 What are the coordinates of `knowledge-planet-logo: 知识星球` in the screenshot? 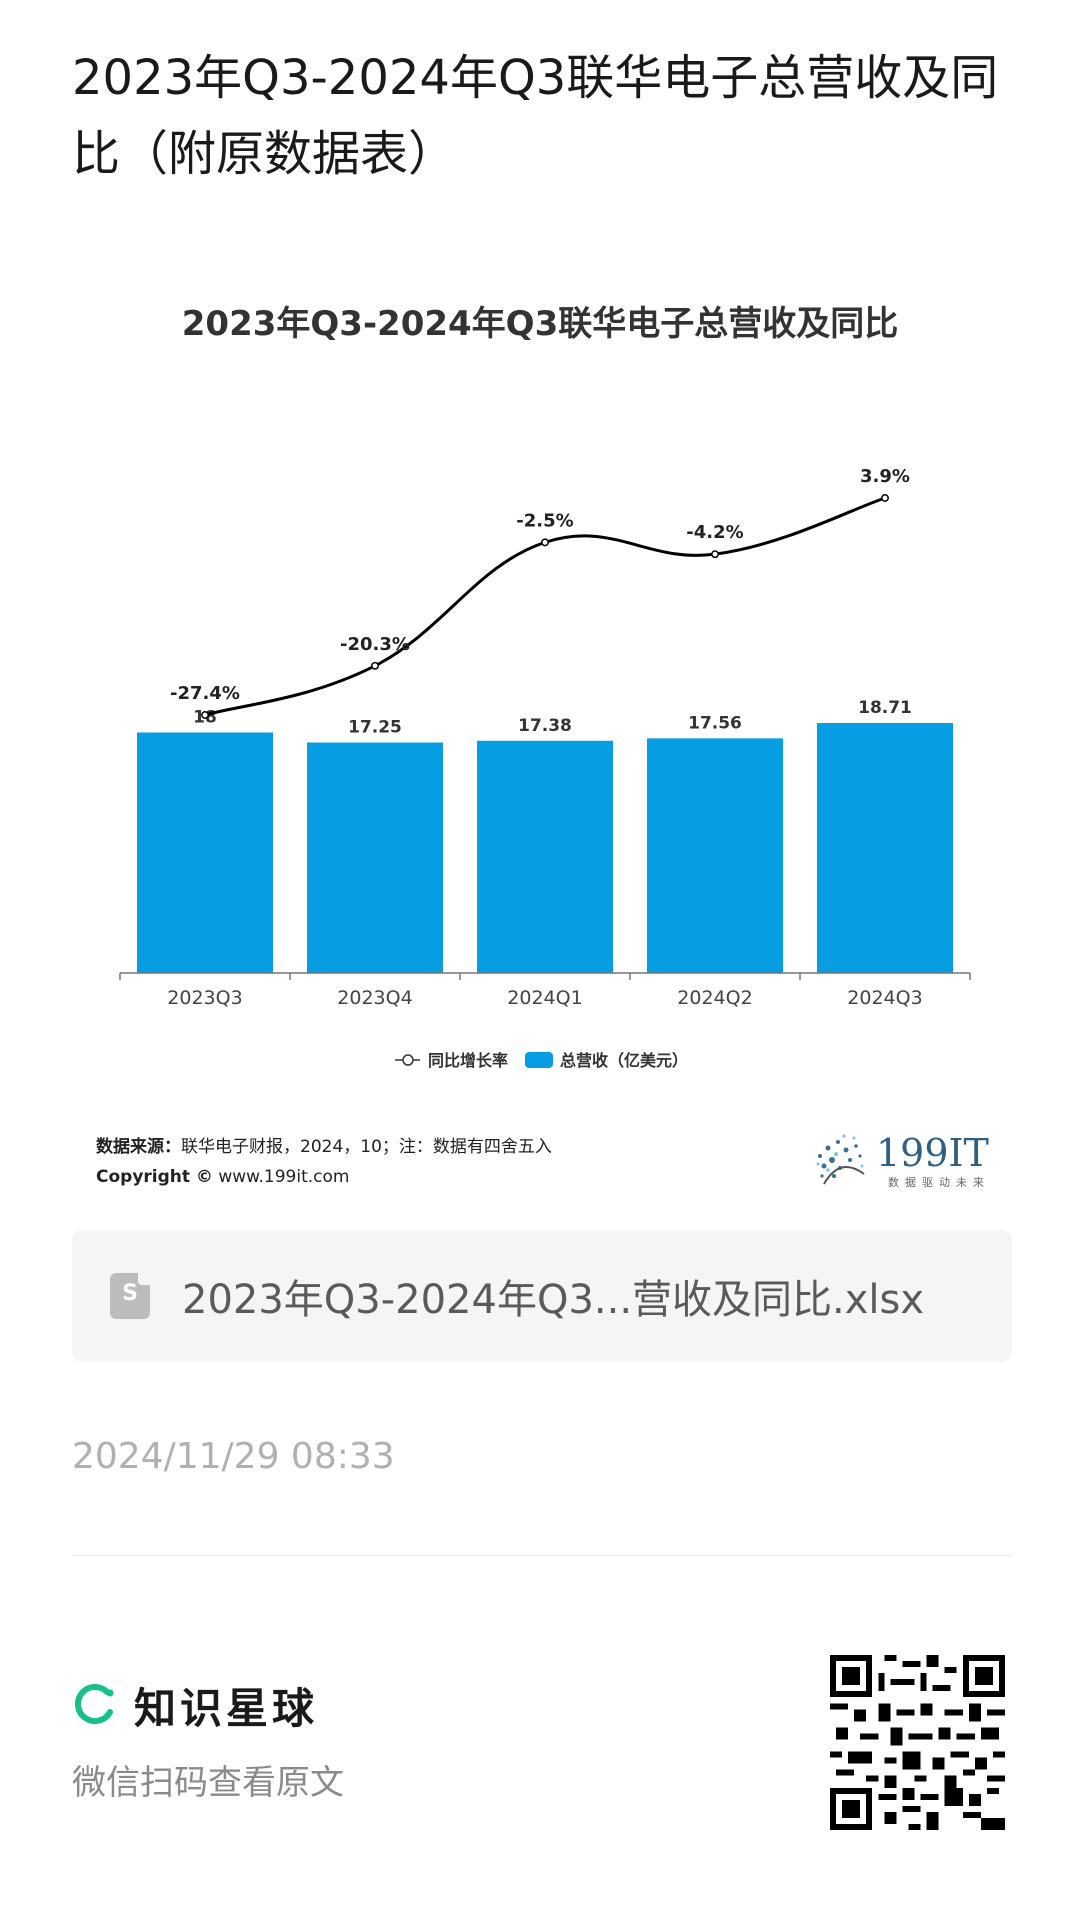 It's located at (195, 1706).